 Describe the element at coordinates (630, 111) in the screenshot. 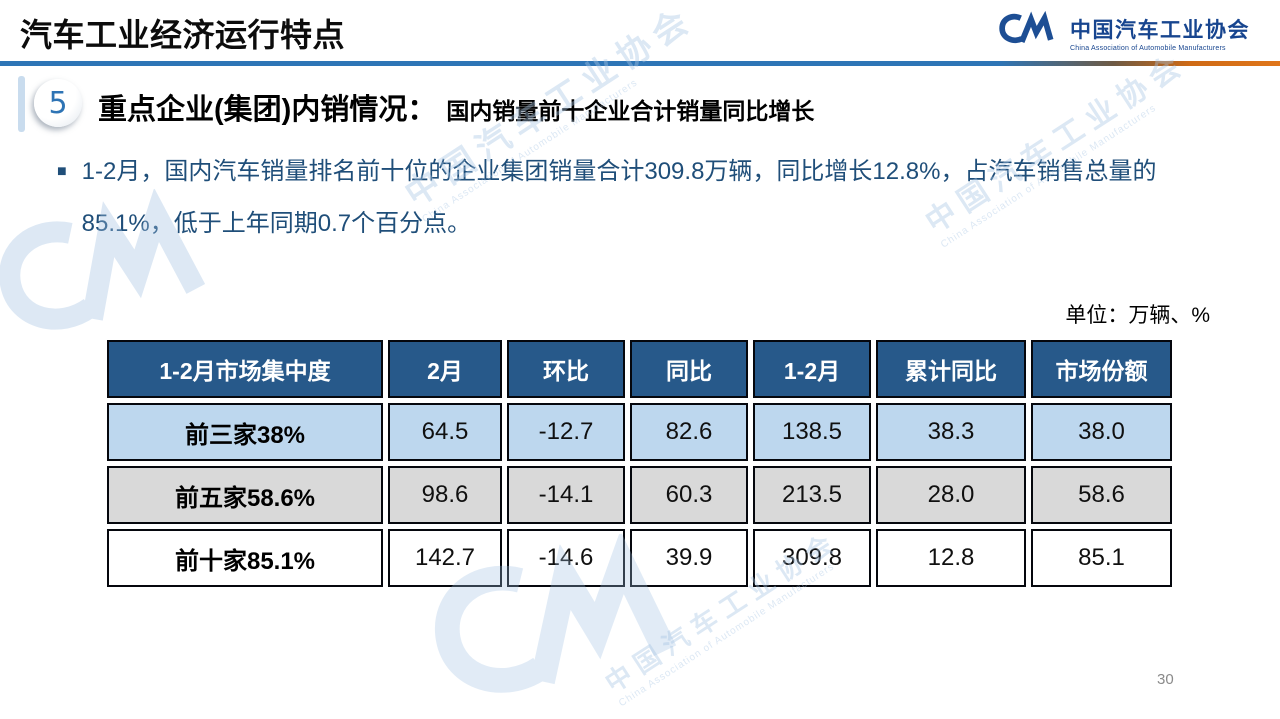

I see `section-heading-sub: 国内销量前十企业合计销量同比增长` at that location.